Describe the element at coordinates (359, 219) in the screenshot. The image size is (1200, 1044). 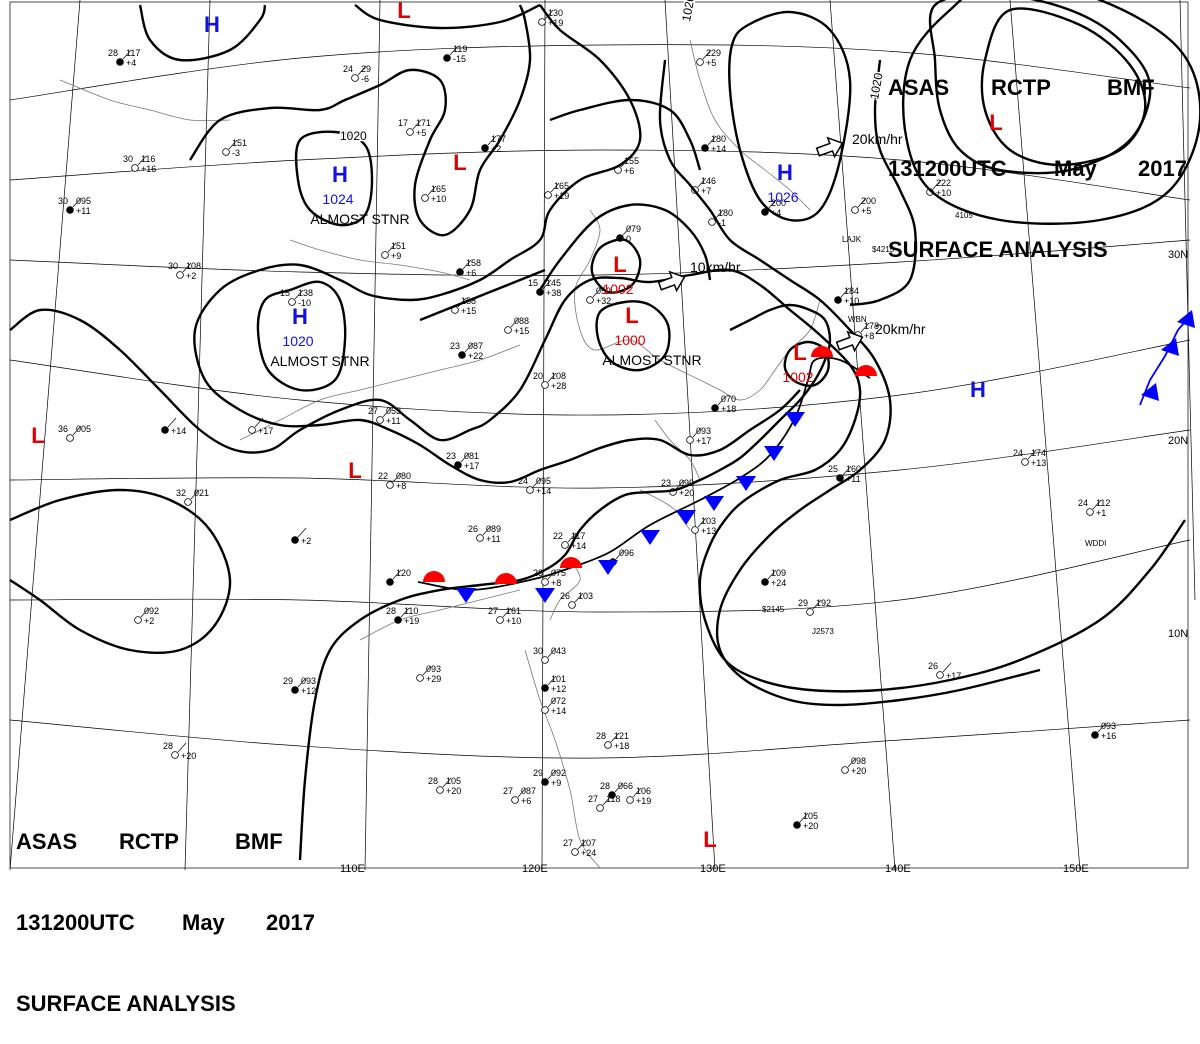
I see `center-note: ALMOST STNR` at that location.